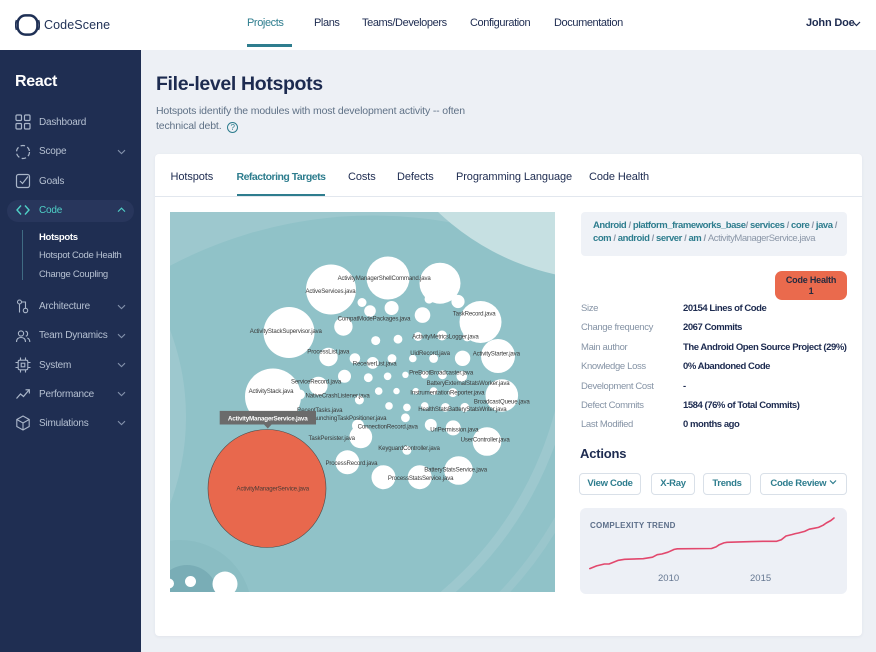 Image resolution: width=876 pixels, height=652 pixels. Describe the element at coordinates (502, 401) in the screenshot. I see `svg-text: BroadcastQueue.java` at that location.